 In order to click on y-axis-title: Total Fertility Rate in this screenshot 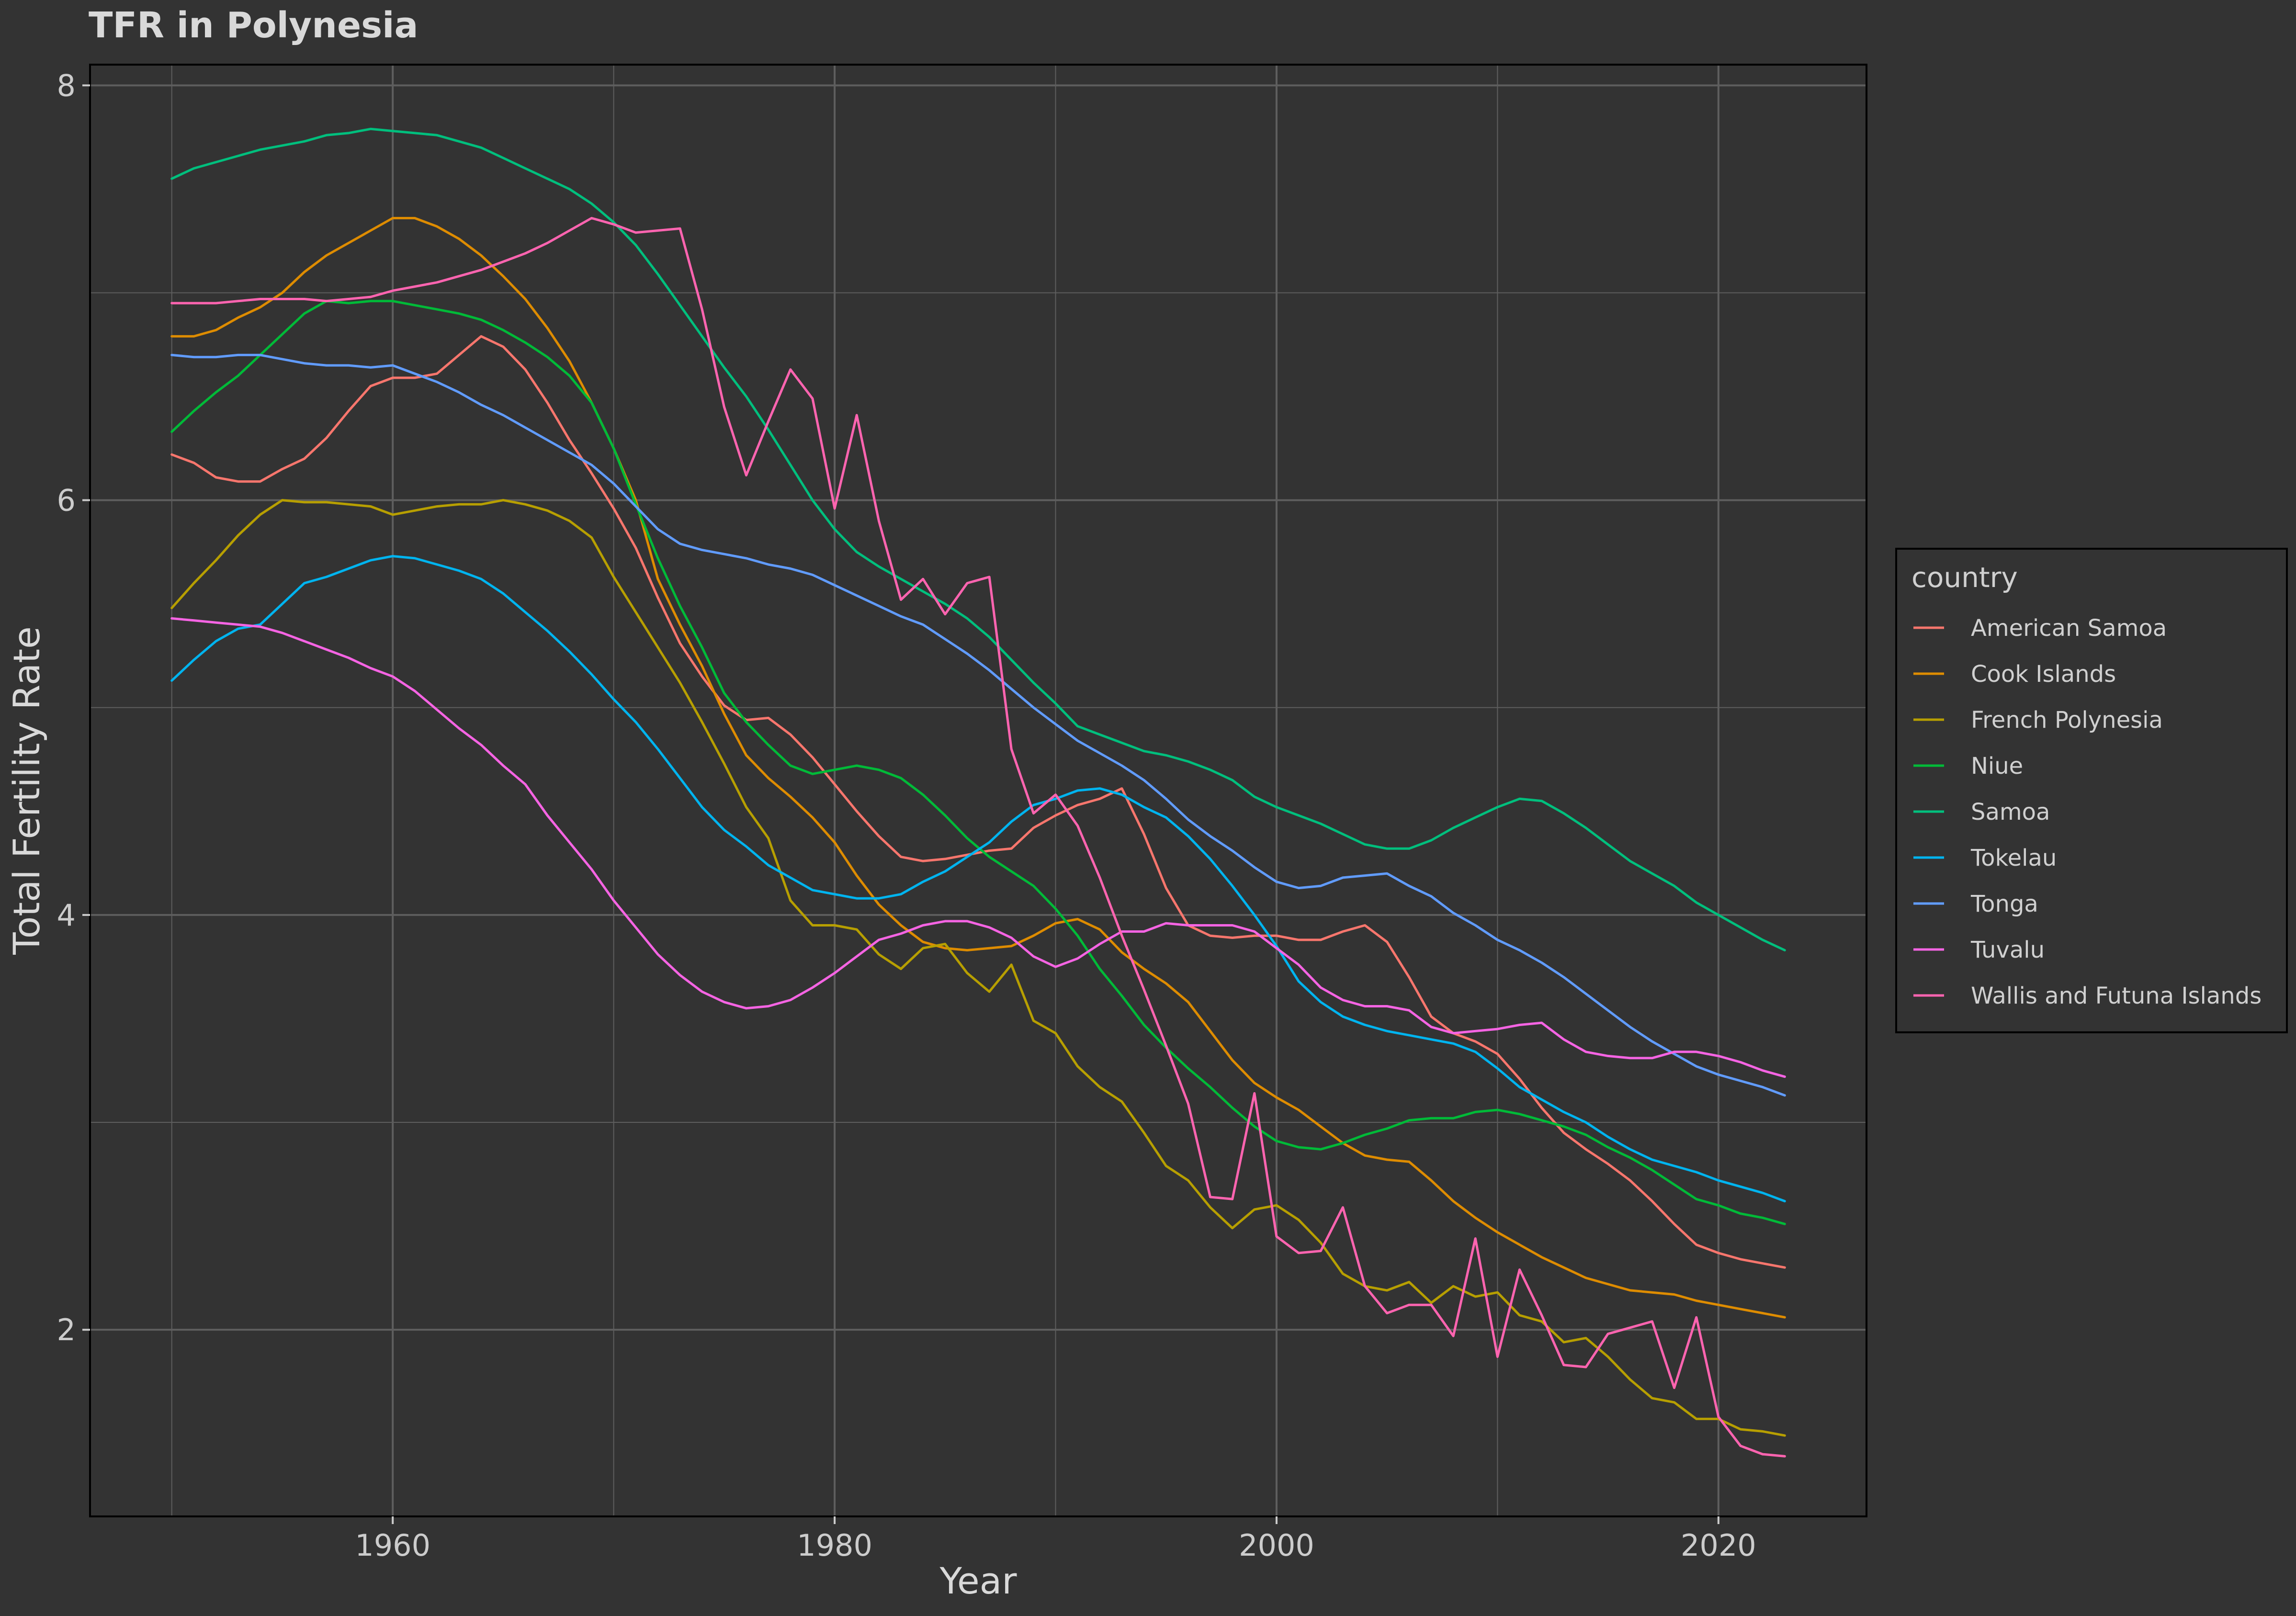, I will do `click(26, 790)`.